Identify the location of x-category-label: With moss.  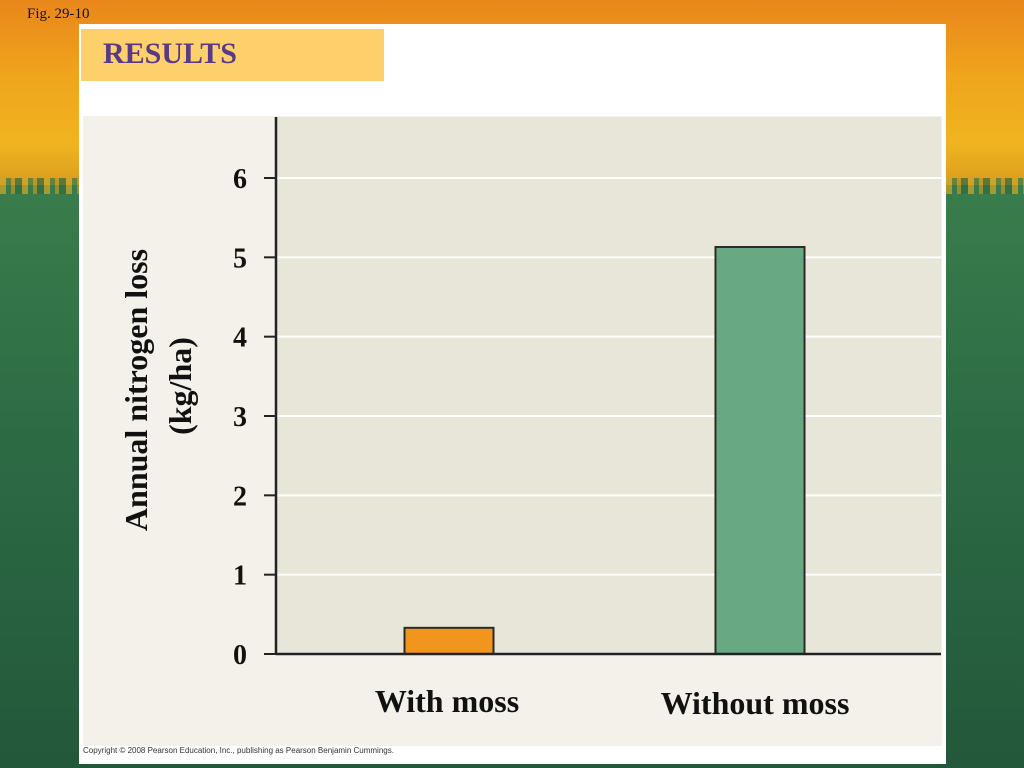
(447, 701).